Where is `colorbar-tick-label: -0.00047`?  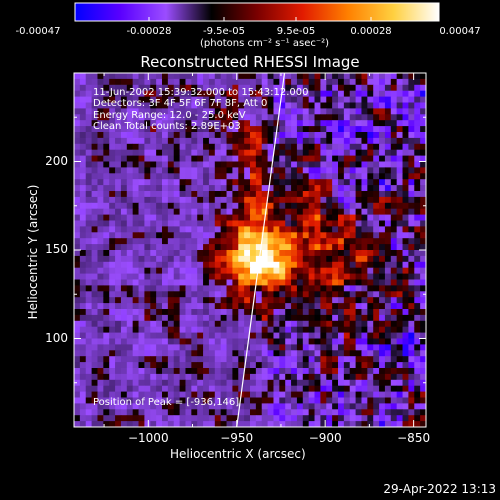 colorbar-tick-label: -0.00047 is located at coordinates (38, 31).